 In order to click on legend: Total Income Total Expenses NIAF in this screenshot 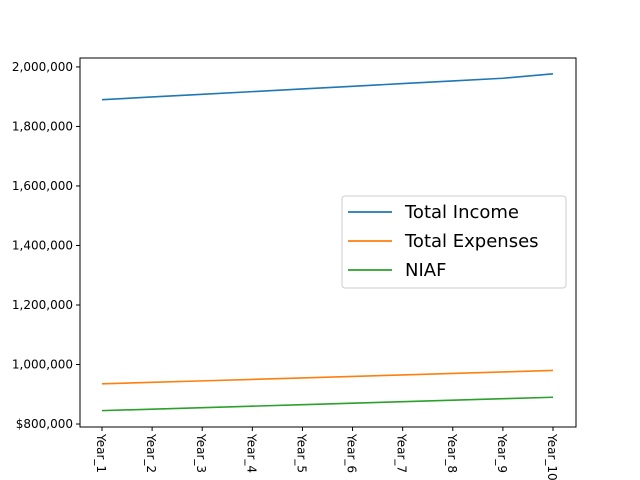, I will do `click(454, 242)`.